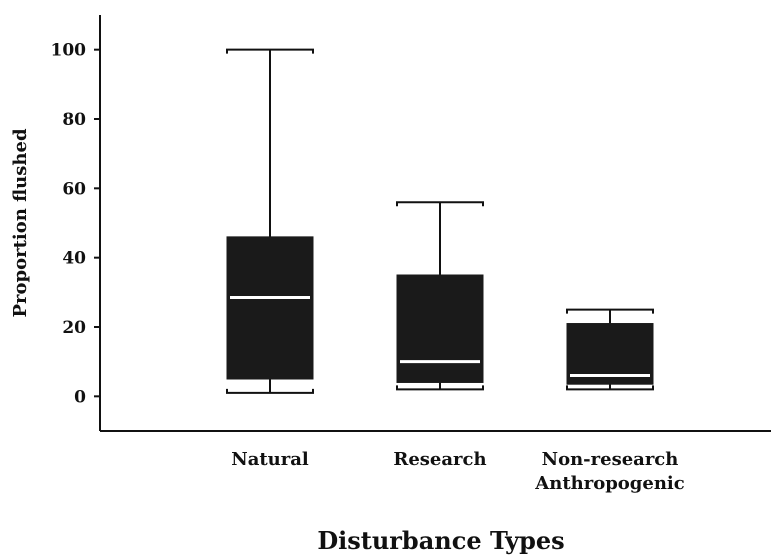  Describe the element at coordinates (69, 51) in the screenshot. I see `y-tick-label: 100` at that location.